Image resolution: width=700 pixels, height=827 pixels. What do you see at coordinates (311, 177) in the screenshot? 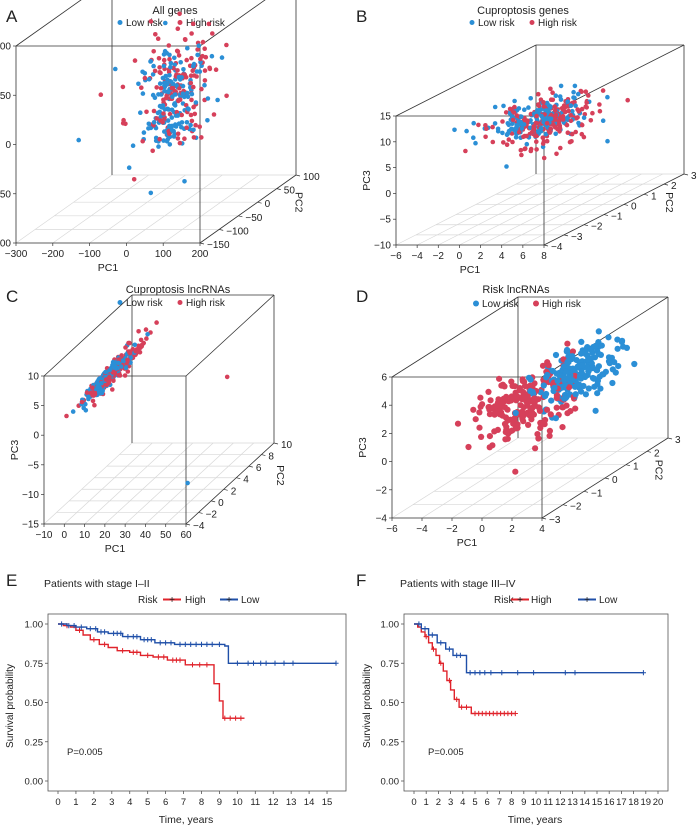
I see `y-tick-label: 100` at bounding box center [311, 177].